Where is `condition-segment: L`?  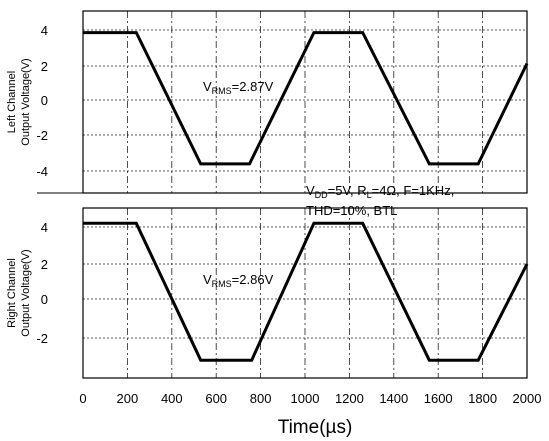 condition-segment: L is located at coordinates (369, 195).